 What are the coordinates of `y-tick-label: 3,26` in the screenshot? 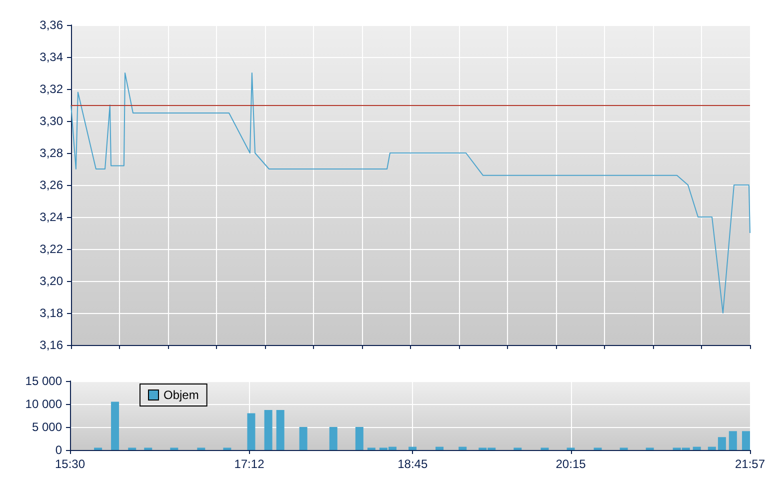 It's located at (52, 185).